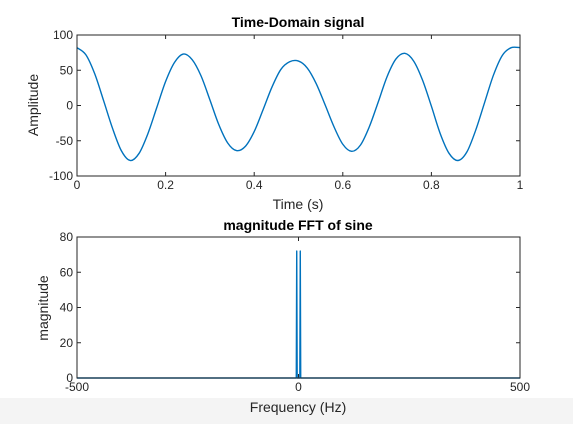  What do you see at coordinates (69, 378) in the screenshot?
I see `fft-ytick-label: 0` at bounding box center [69, 378].